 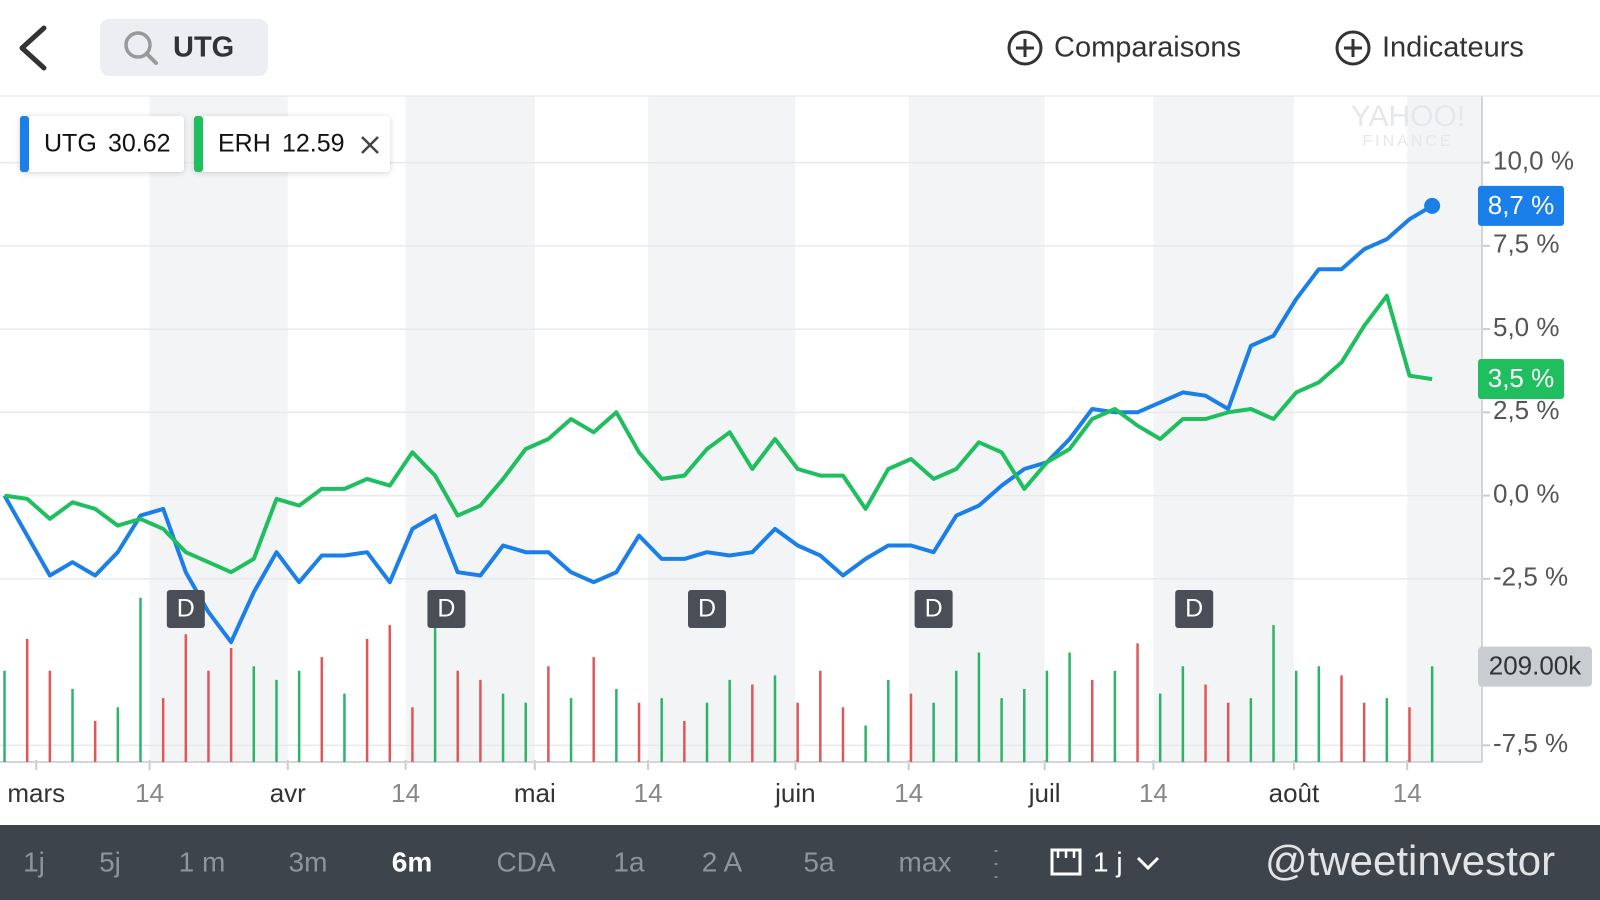 I want to click on watermark: YAHOO!, so click(x=1408, y=116).